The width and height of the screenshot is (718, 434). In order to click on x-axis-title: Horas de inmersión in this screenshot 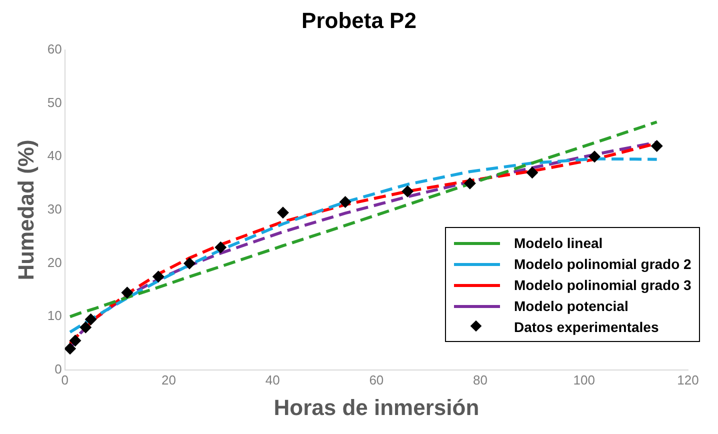, I will do `click(377, 407)`.